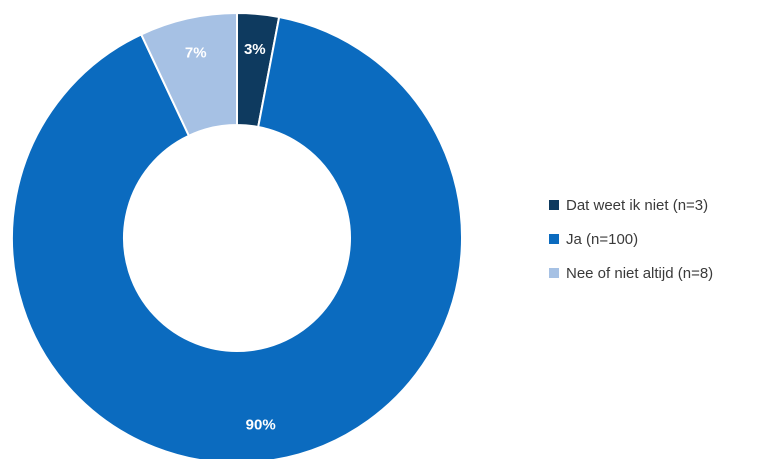 This screenshot has width=759, height=459. What do you see at coordinates (640, 273) in the screenshot?
I see `legend-label: Nee of niet altijd (n=8)` at bounding box center [640, 273].